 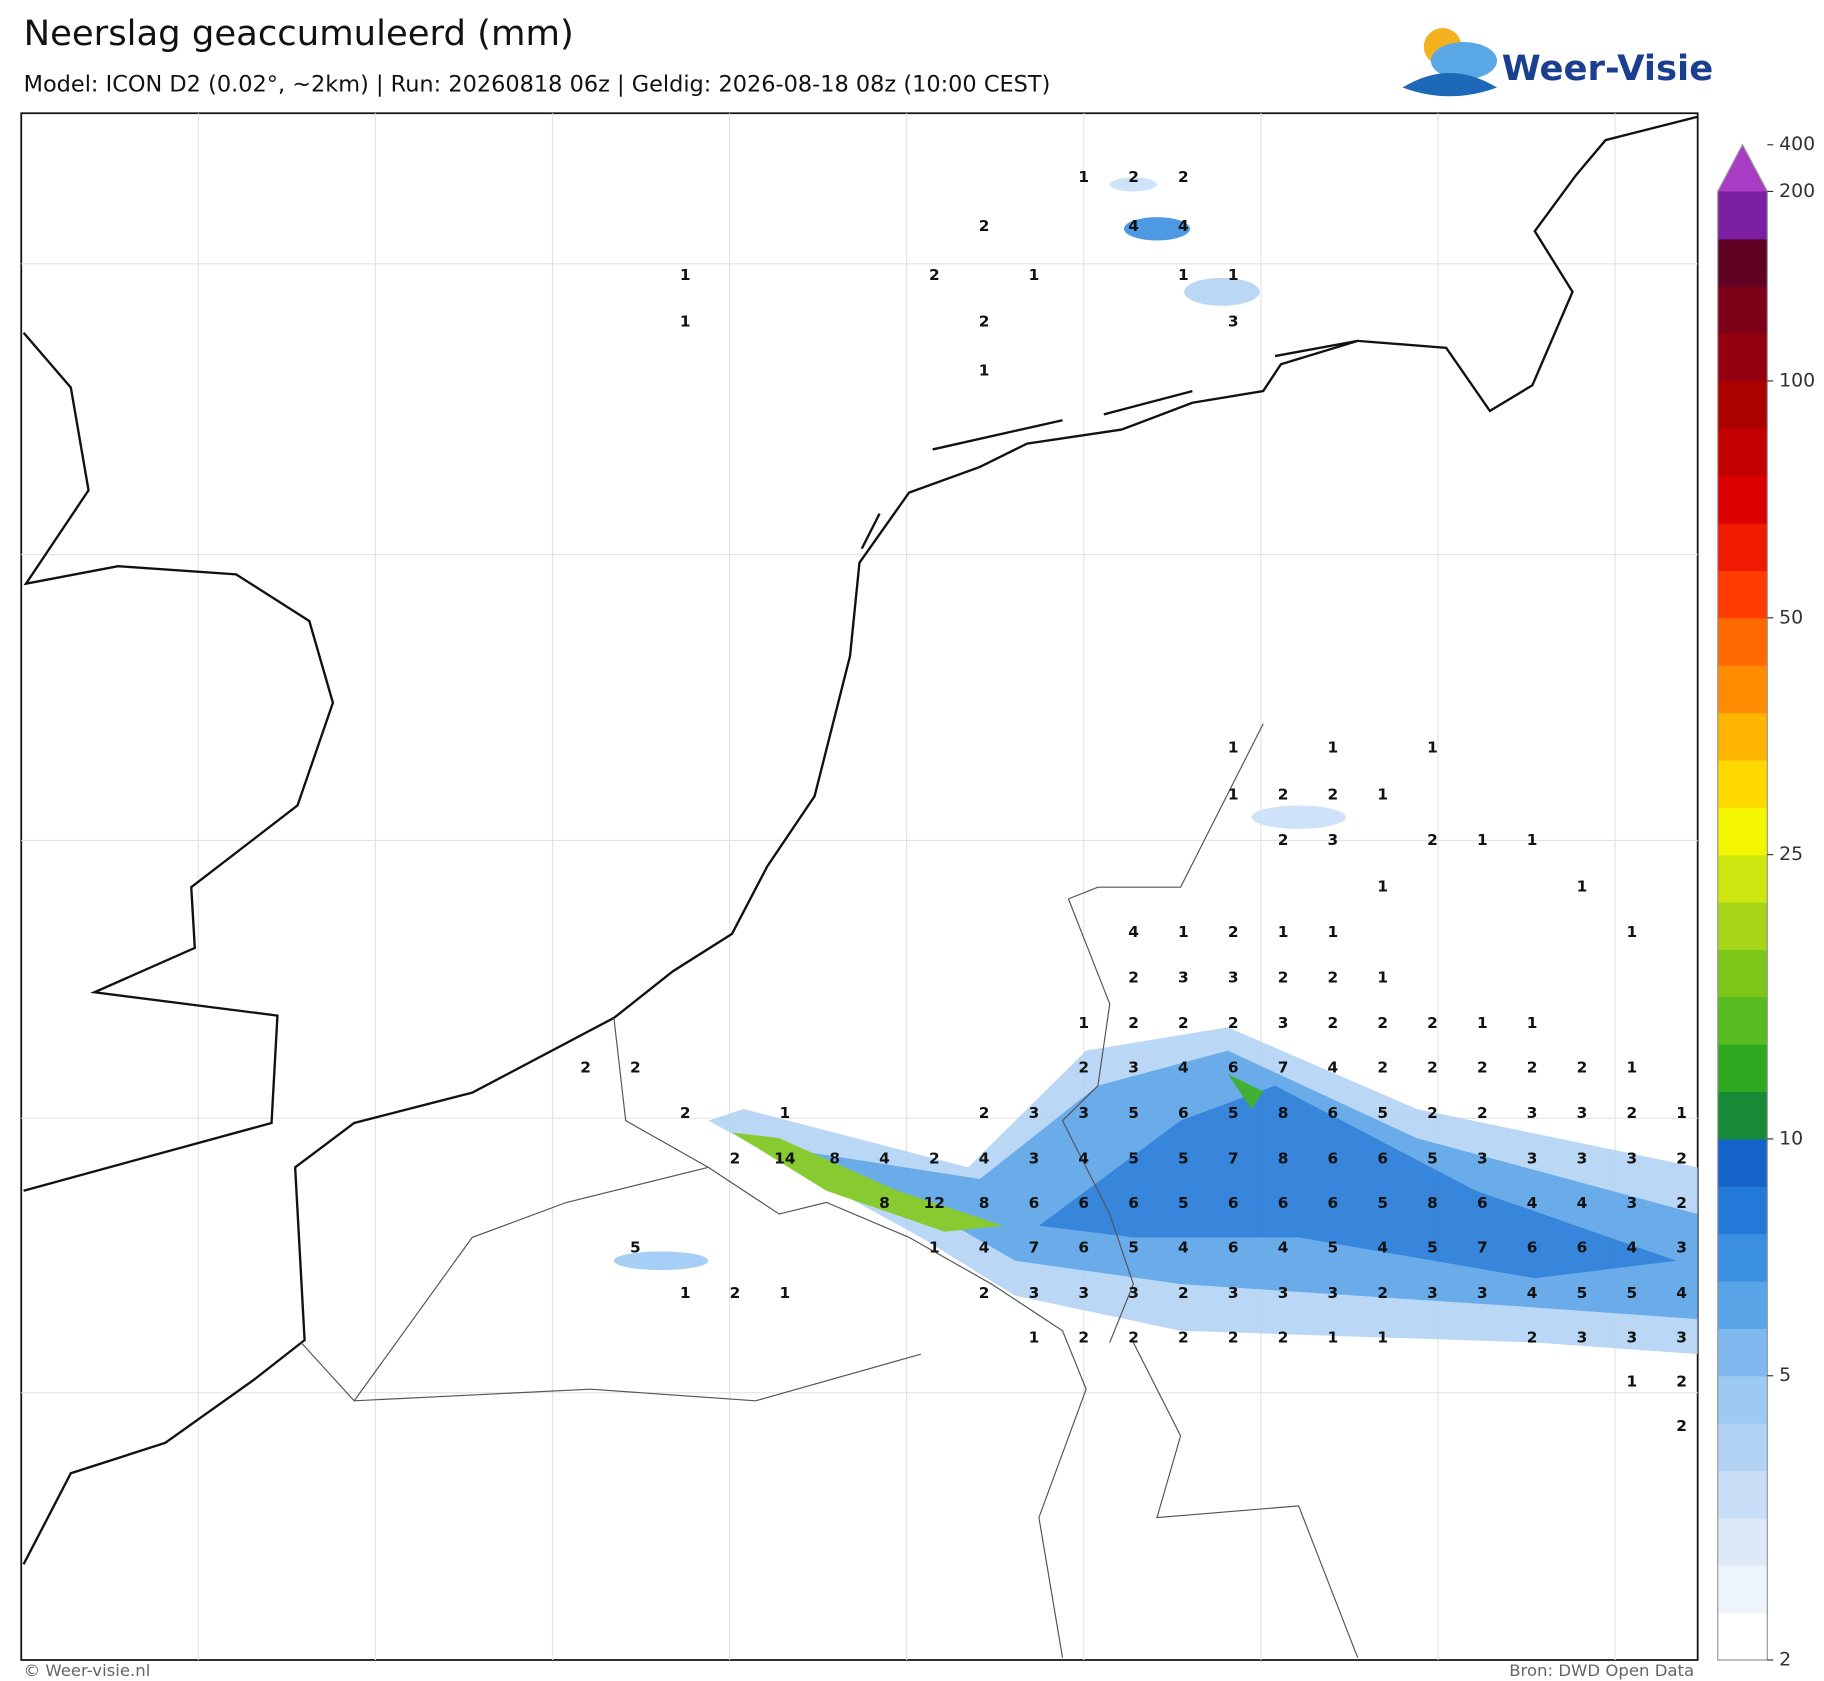 I want to click on colorbar-tick-label: 200, so click(x=1797, y=191).